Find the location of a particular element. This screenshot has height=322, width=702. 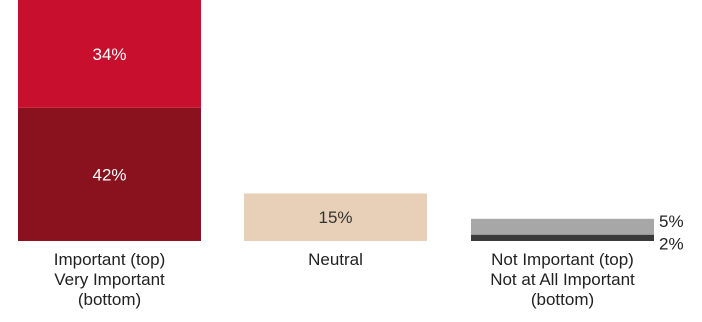

category-label-1: Neutral is located at coordinates (335, 259).